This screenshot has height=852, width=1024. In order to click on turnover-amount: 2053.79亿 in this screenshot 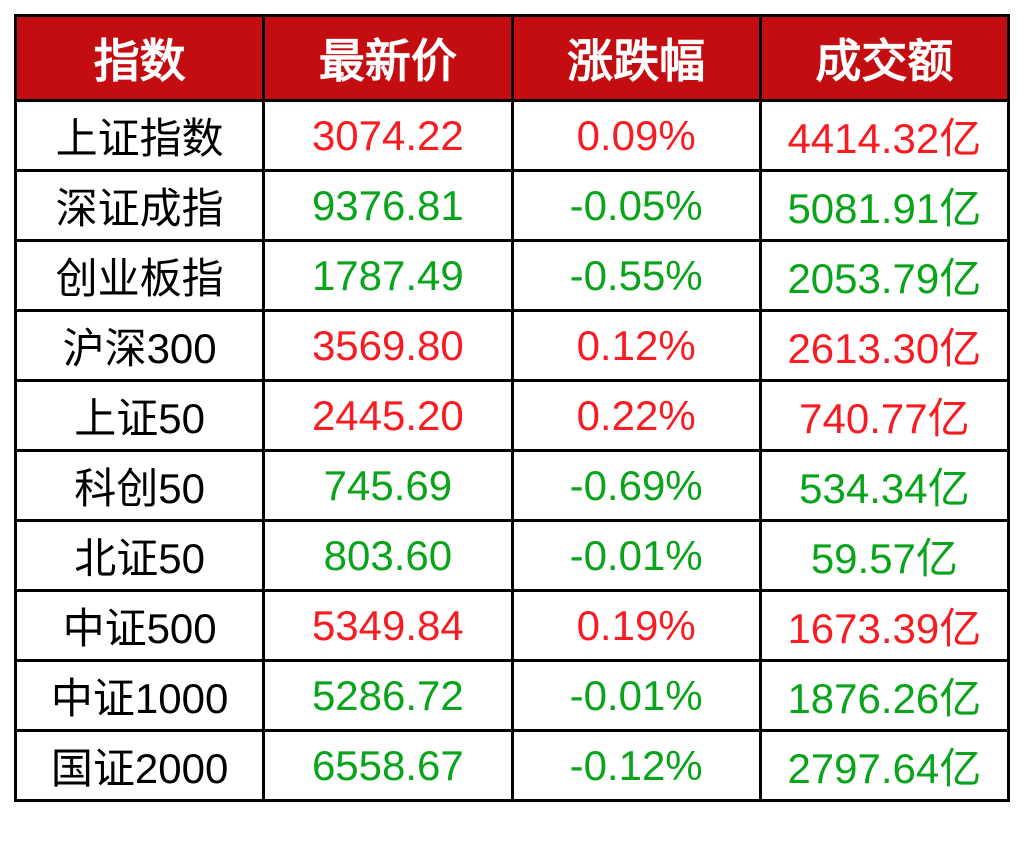, I will do `click(884, 275)`.